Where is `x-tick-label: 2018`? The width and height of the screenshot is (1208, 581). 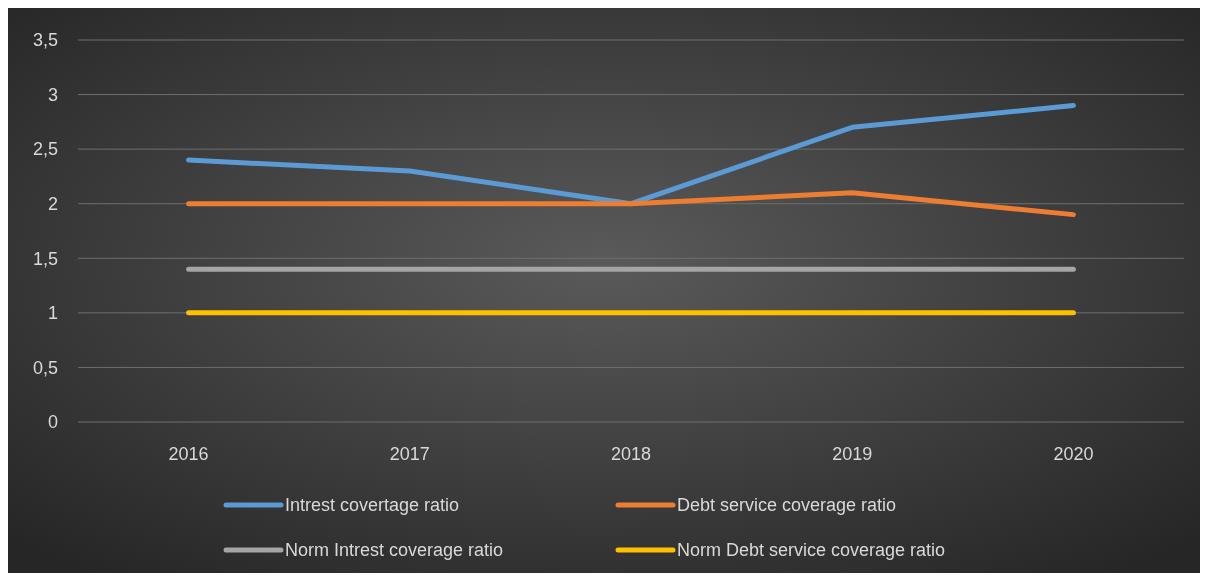
x-tick-label: 2018 is located at coordinates (631, 454).